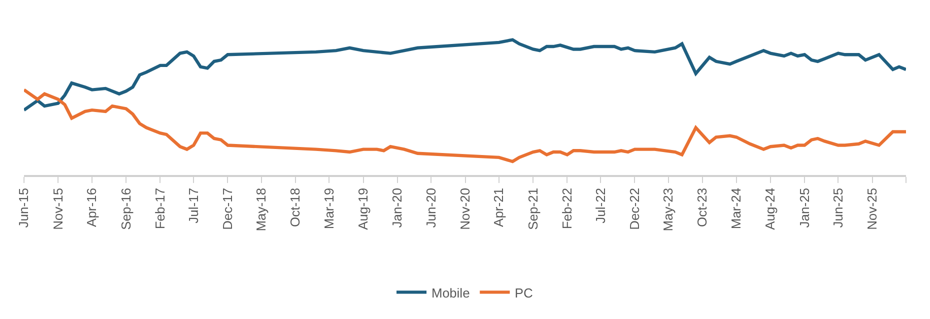 The image size is (930, 319). What do you see at coordinates (295, 207) in the screenshot?
I see `x-tick-label: Oct-18` at bounding box center [295, 207].